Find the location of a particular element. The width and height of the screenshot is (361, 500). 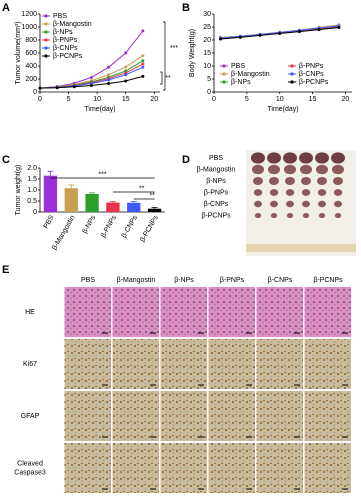

y-tick-label: 2.0 is located at coordinates (32, 168).